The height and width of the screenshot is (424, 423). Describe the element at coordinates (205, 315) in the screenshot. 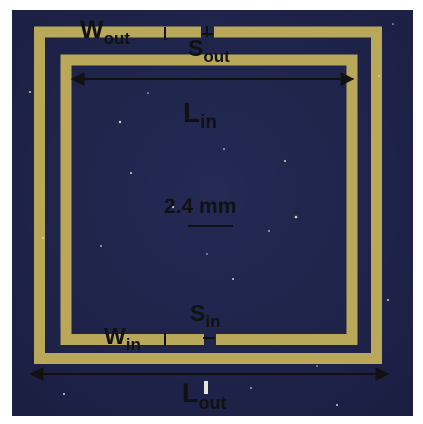

I see `s-in-label: Sin` at that location.